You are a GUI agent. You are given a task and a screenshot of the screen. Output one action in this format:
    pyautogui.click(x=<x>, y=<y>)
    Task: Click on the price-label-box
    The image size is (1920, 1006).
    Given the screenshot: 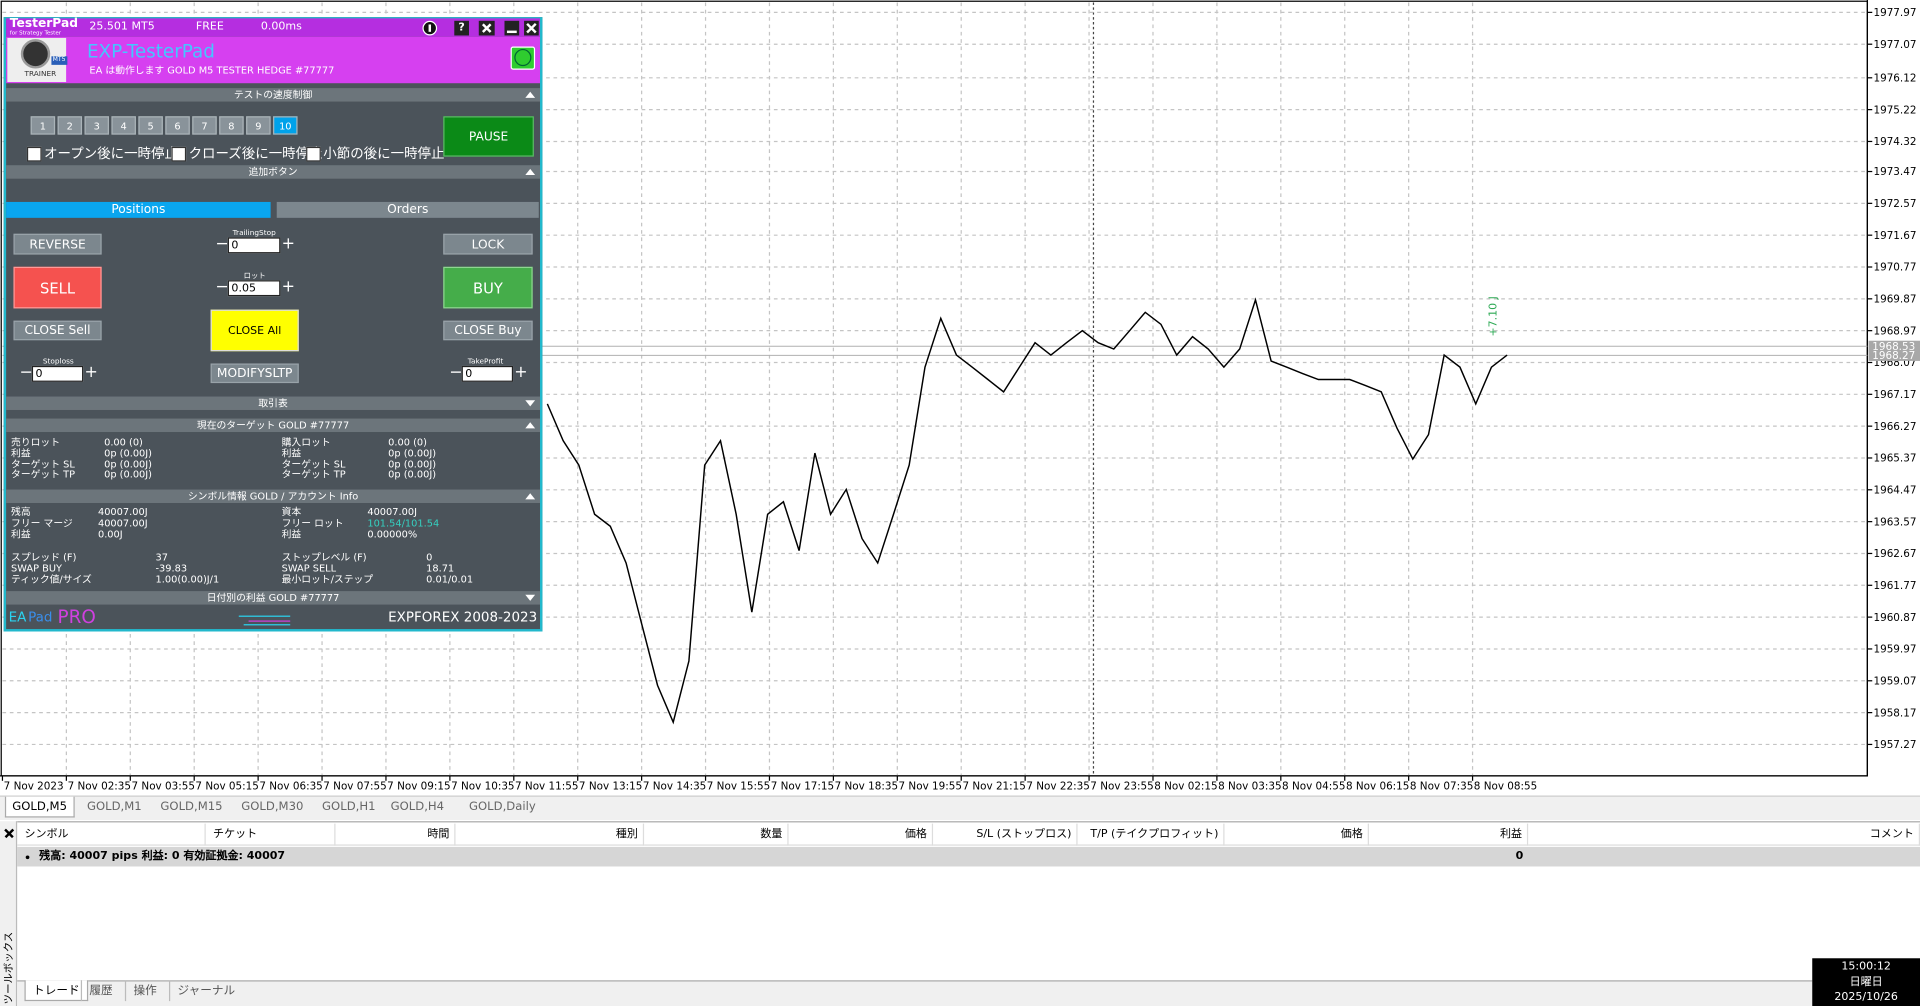 What is the action you would take?
    pyautogui.click(x=1894, y=346)
    